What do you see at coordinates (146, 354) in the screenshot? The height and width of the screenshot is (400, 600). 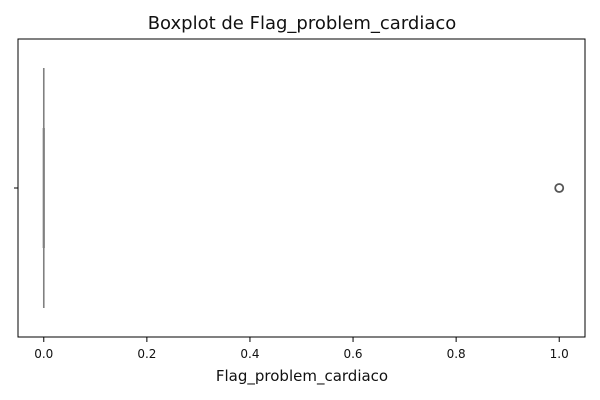 I see `x-tick-label: 0.2` at bounding box center [146, 354].